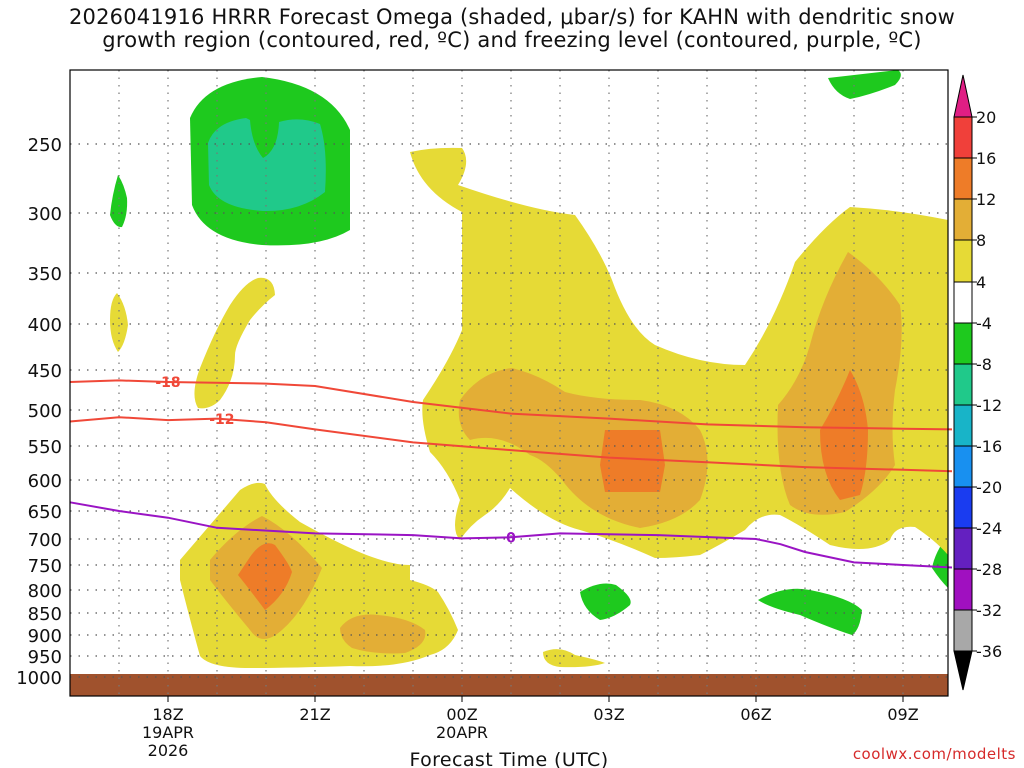  Describe the element at coordinates (168, 732) in the screenshot. I see `x-tick-date: 19APR` at that location.